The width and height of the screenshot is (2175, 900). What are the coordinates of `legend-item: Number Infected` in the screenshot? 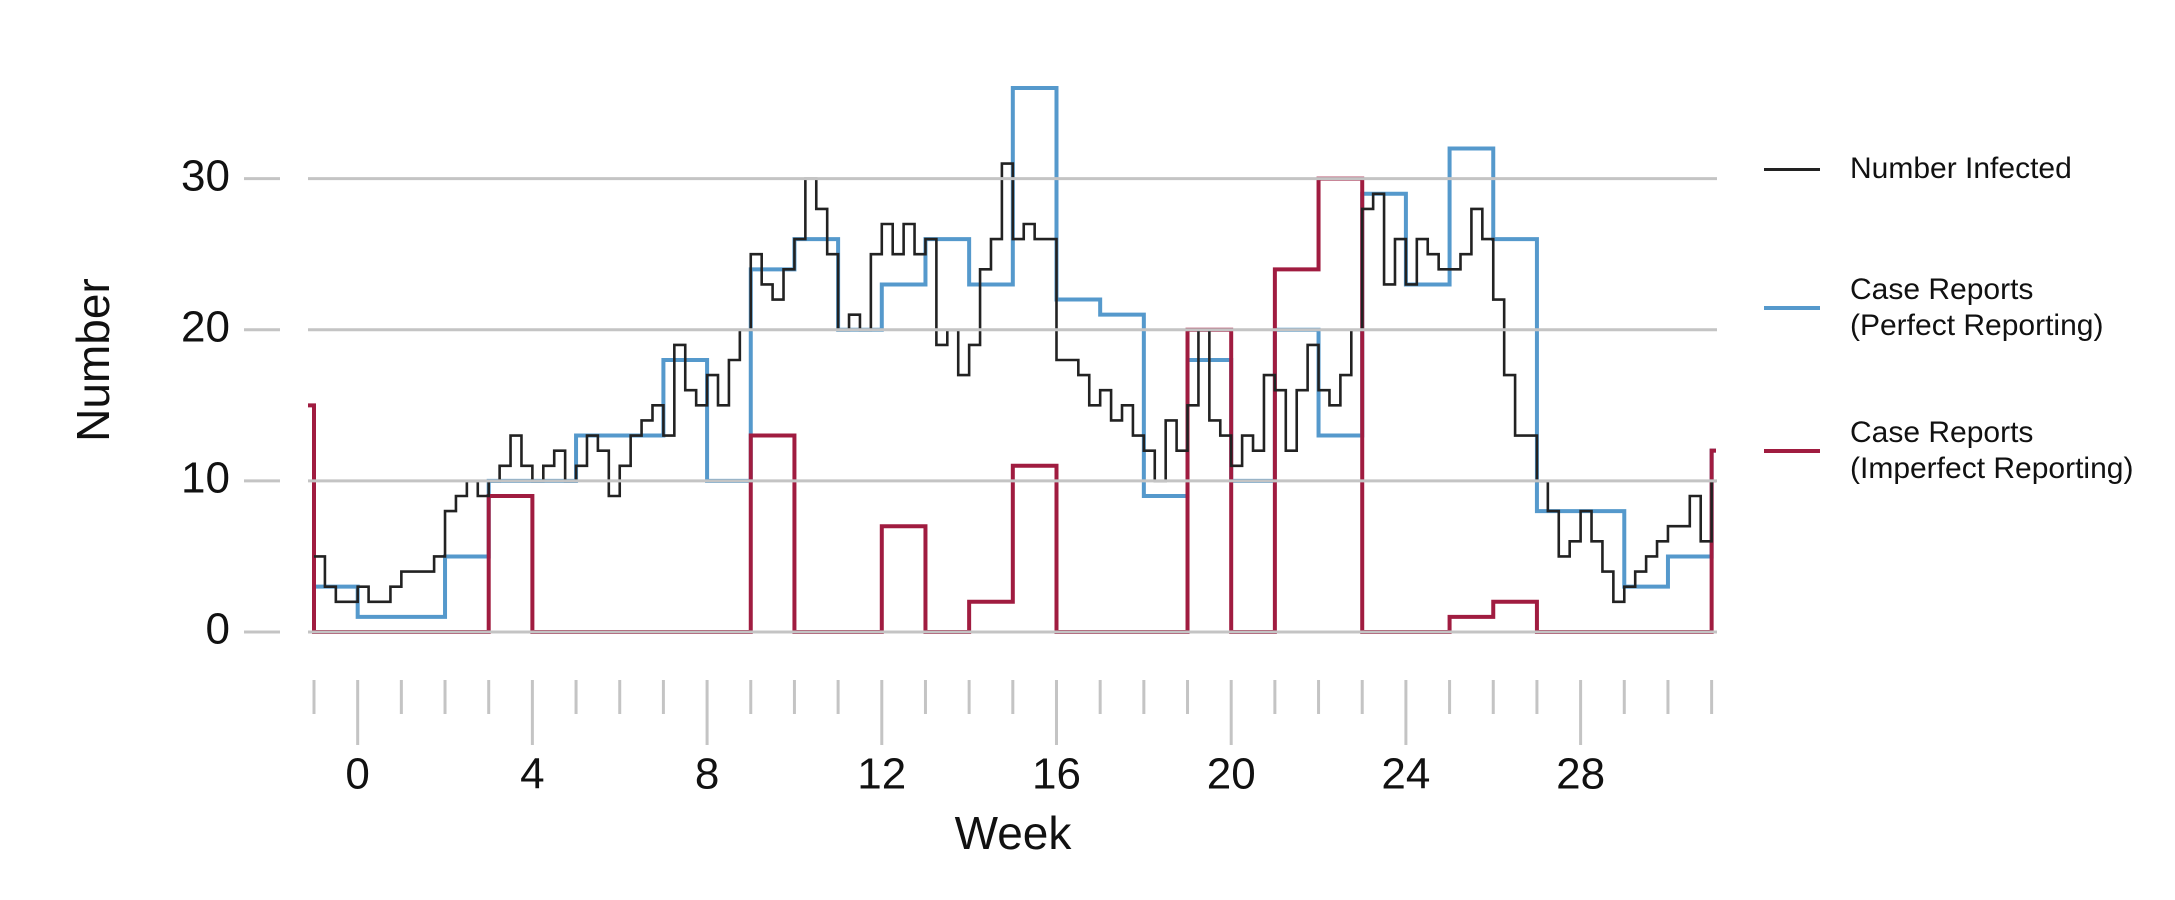 It's located at (1918, 169).